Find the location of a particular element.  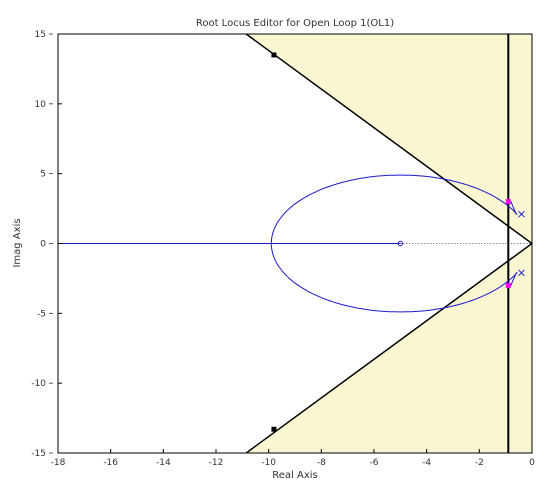

x-tick-label-5: -8 is located at coordinates (321, 463).